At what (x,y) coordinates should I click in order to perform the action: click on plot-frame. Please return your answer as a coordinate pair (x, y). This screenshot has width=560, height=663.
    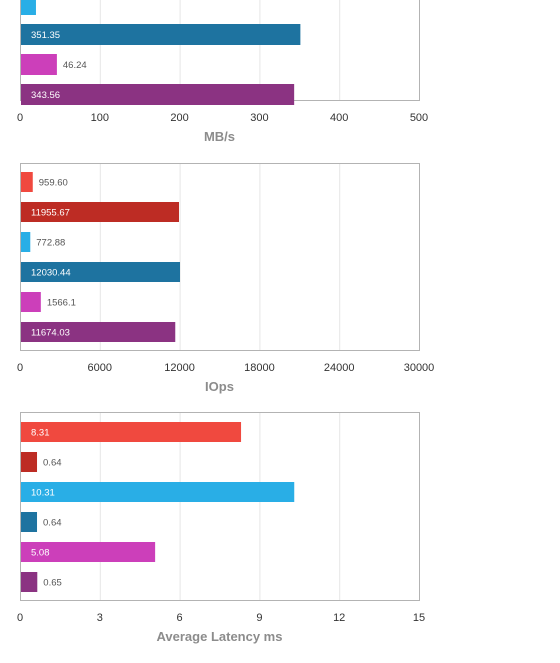
    Looking at the image, I should click on (220, 50).